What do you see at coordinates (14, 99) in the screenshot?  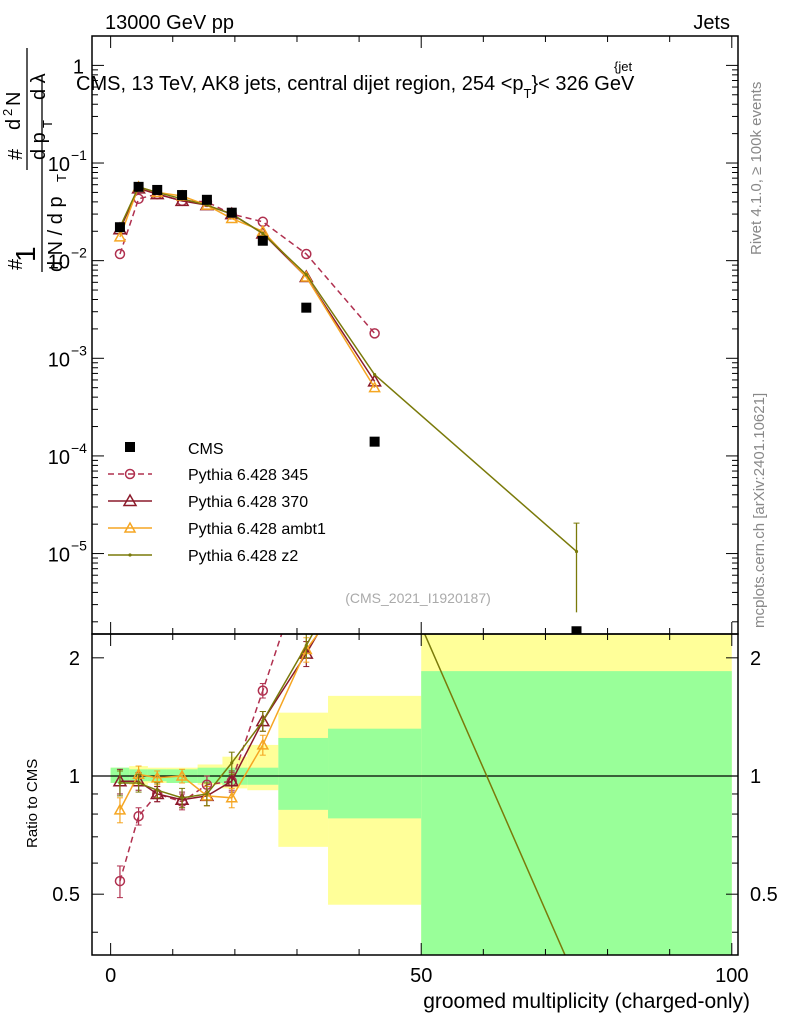 I see `svg-text: N` at bounding box center [14, 99].